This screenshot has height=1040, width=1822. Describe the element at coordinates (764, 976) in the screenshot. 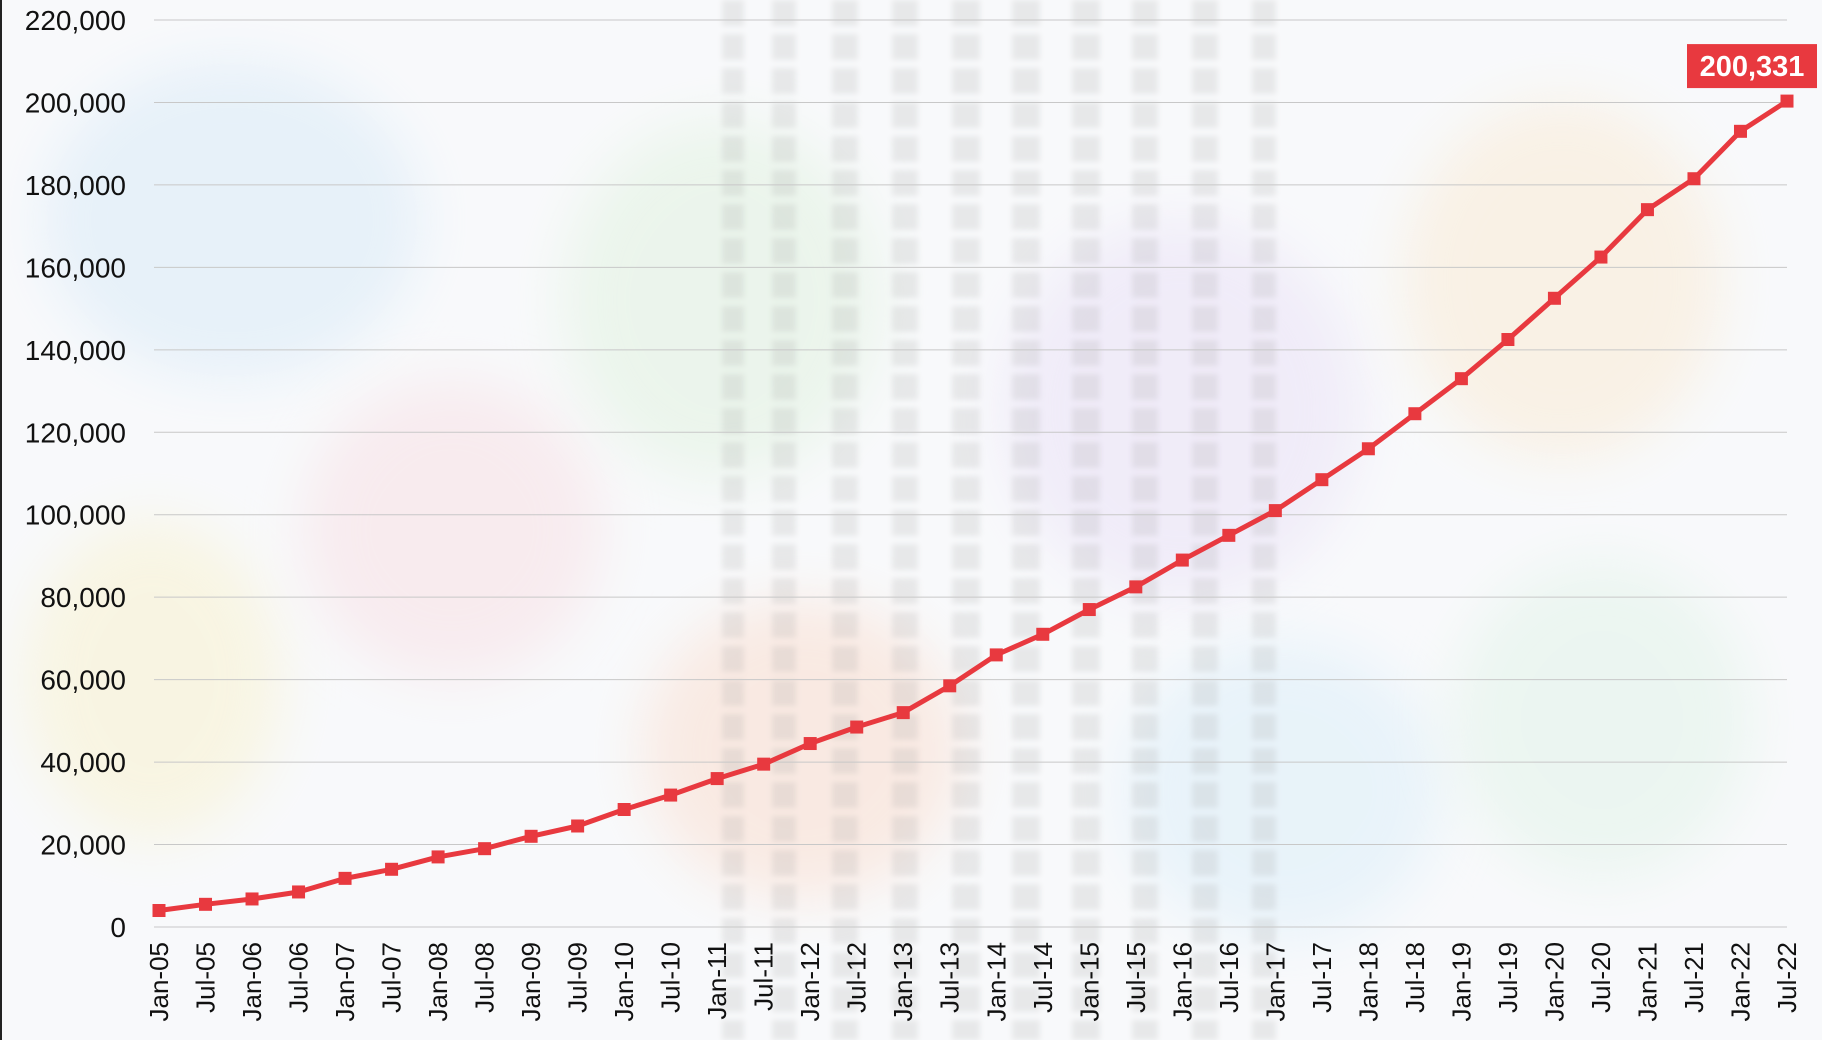

I see `x-tick-label: Jul-11` at that location.